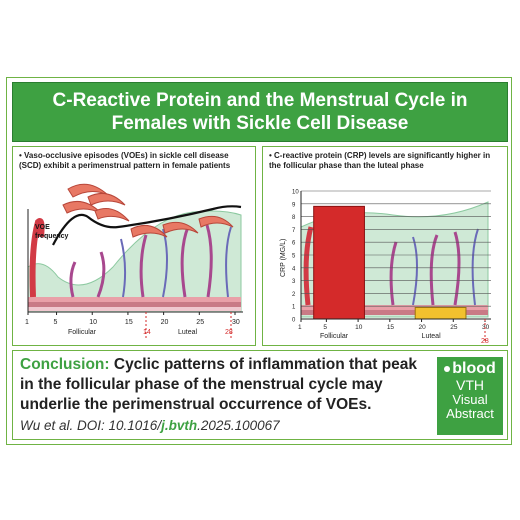  Describe the element at coordinates (82, 332) in the screenshot. I see `voe-phase-follicular: Follicular` at that location.